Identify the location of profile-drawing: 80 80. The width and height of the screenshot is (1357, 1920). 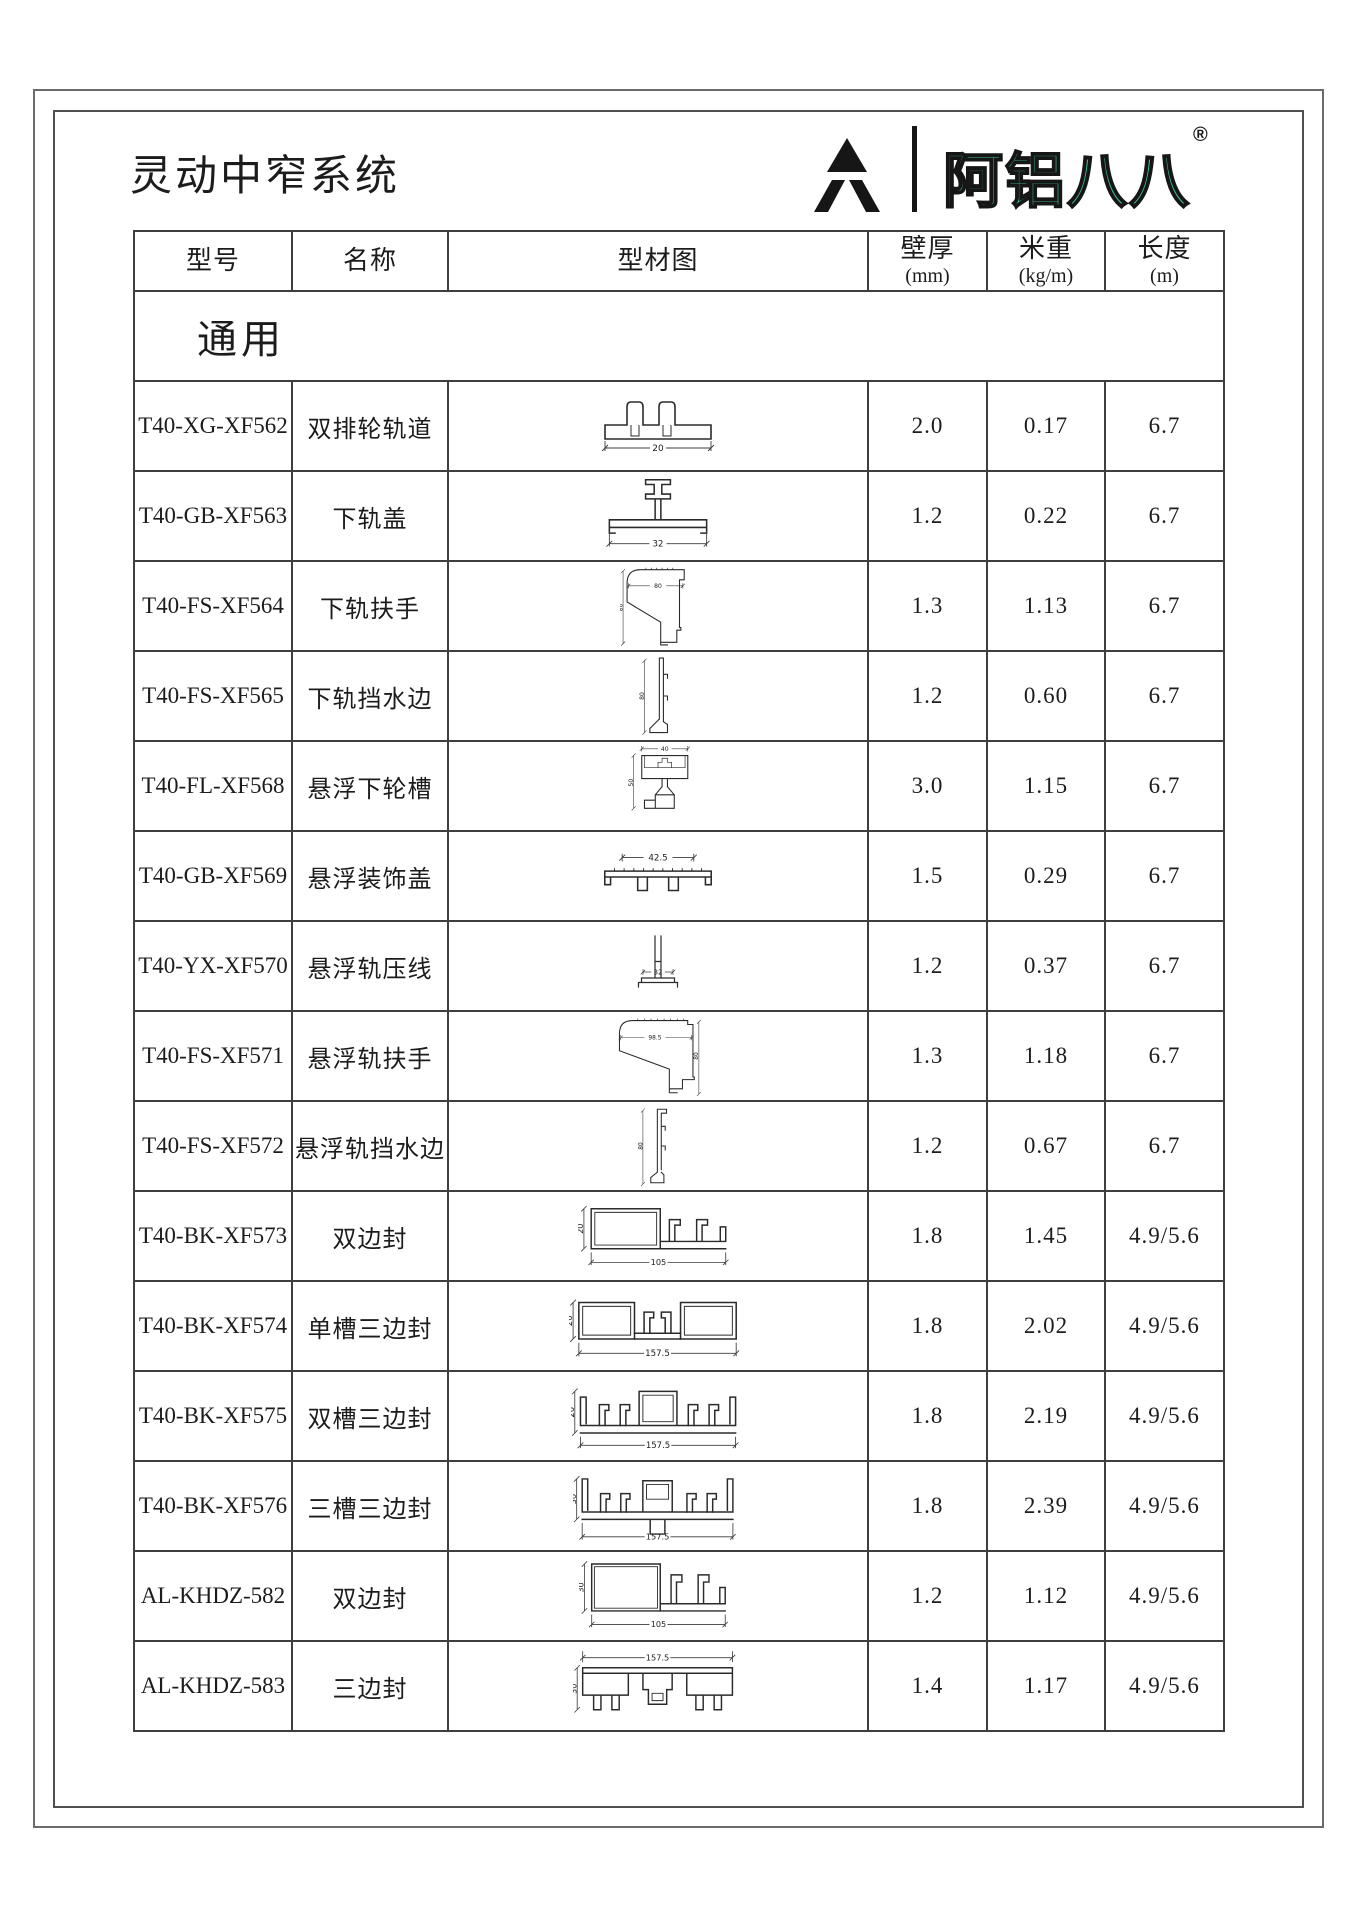
(653, 606).